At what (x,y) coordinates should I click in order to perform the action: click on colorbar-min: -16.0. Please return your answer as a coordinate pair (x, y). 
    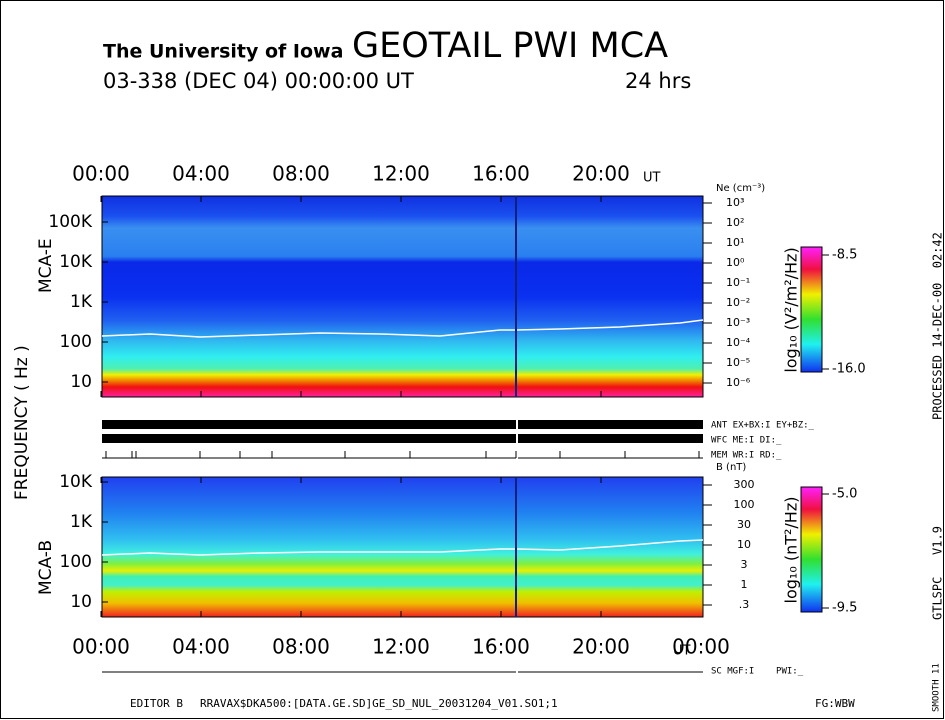
    Looking at the image, I should click on (849, 369).